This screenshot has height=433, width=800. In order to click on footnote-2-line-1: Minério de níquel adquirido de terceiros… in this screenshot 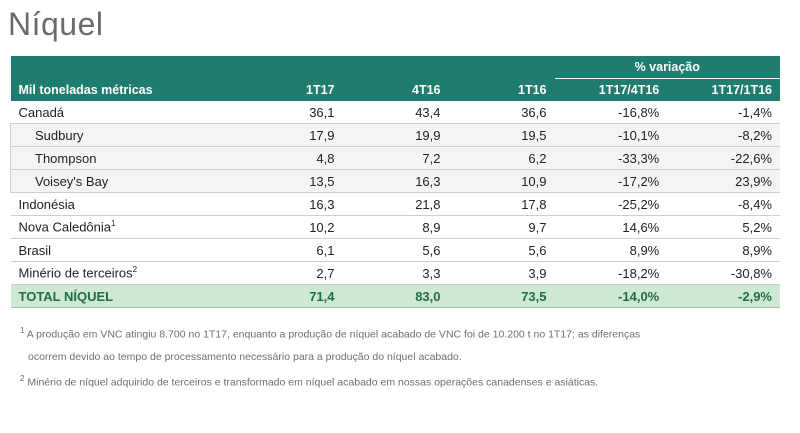, I will do `click(313, 382)`.